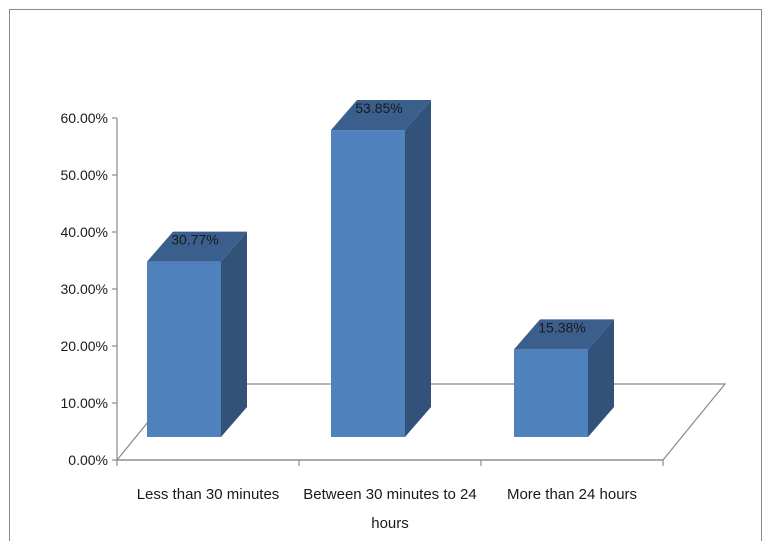 The image size is (771, 549). What do you see at coordinates (84, 232) in the screenshot?
I see `y-tick-label: 40.00%` at bounding box center [84, 232].